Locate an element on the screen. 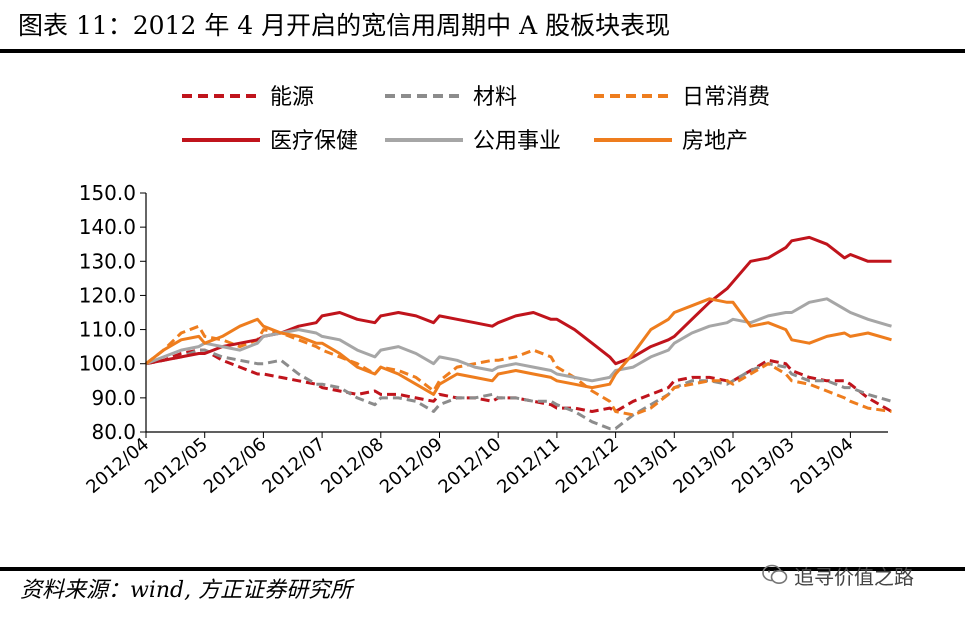 The image size is (965, 617). x-tick-label: 2012/11 is located at coordinates (528, 466).